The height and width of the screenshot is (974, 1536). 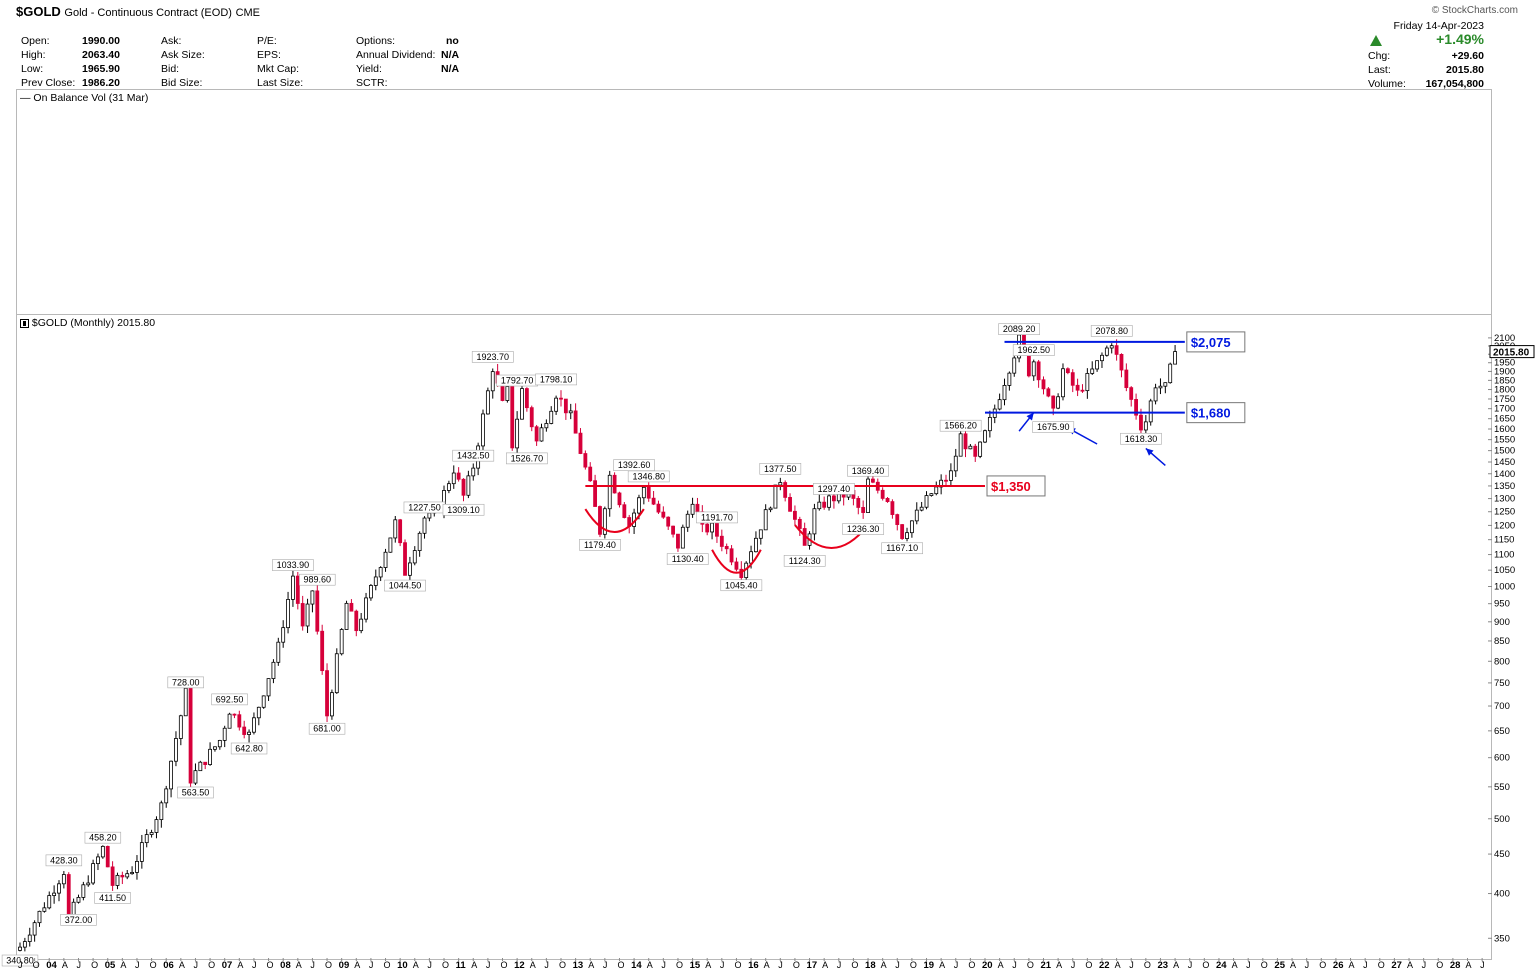 What do you see at coordinates (112, 898) in the screenshot?
I see `price-annotation: 411.50` at bounding box center [112, 898].